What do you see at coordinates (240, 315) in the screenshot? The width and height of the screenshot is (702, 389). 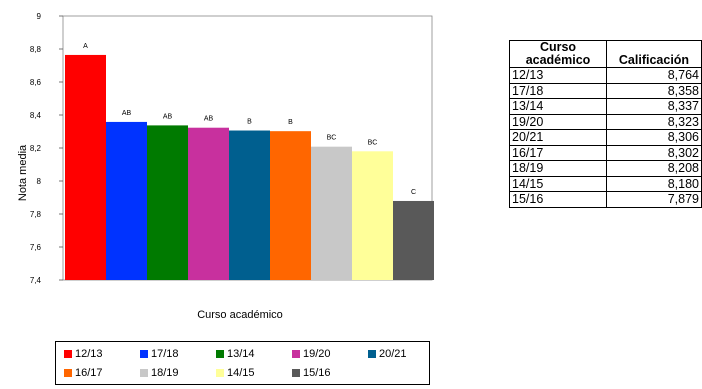 I see `x-axis-title: Curso académico` at bounding box center [240, 315].